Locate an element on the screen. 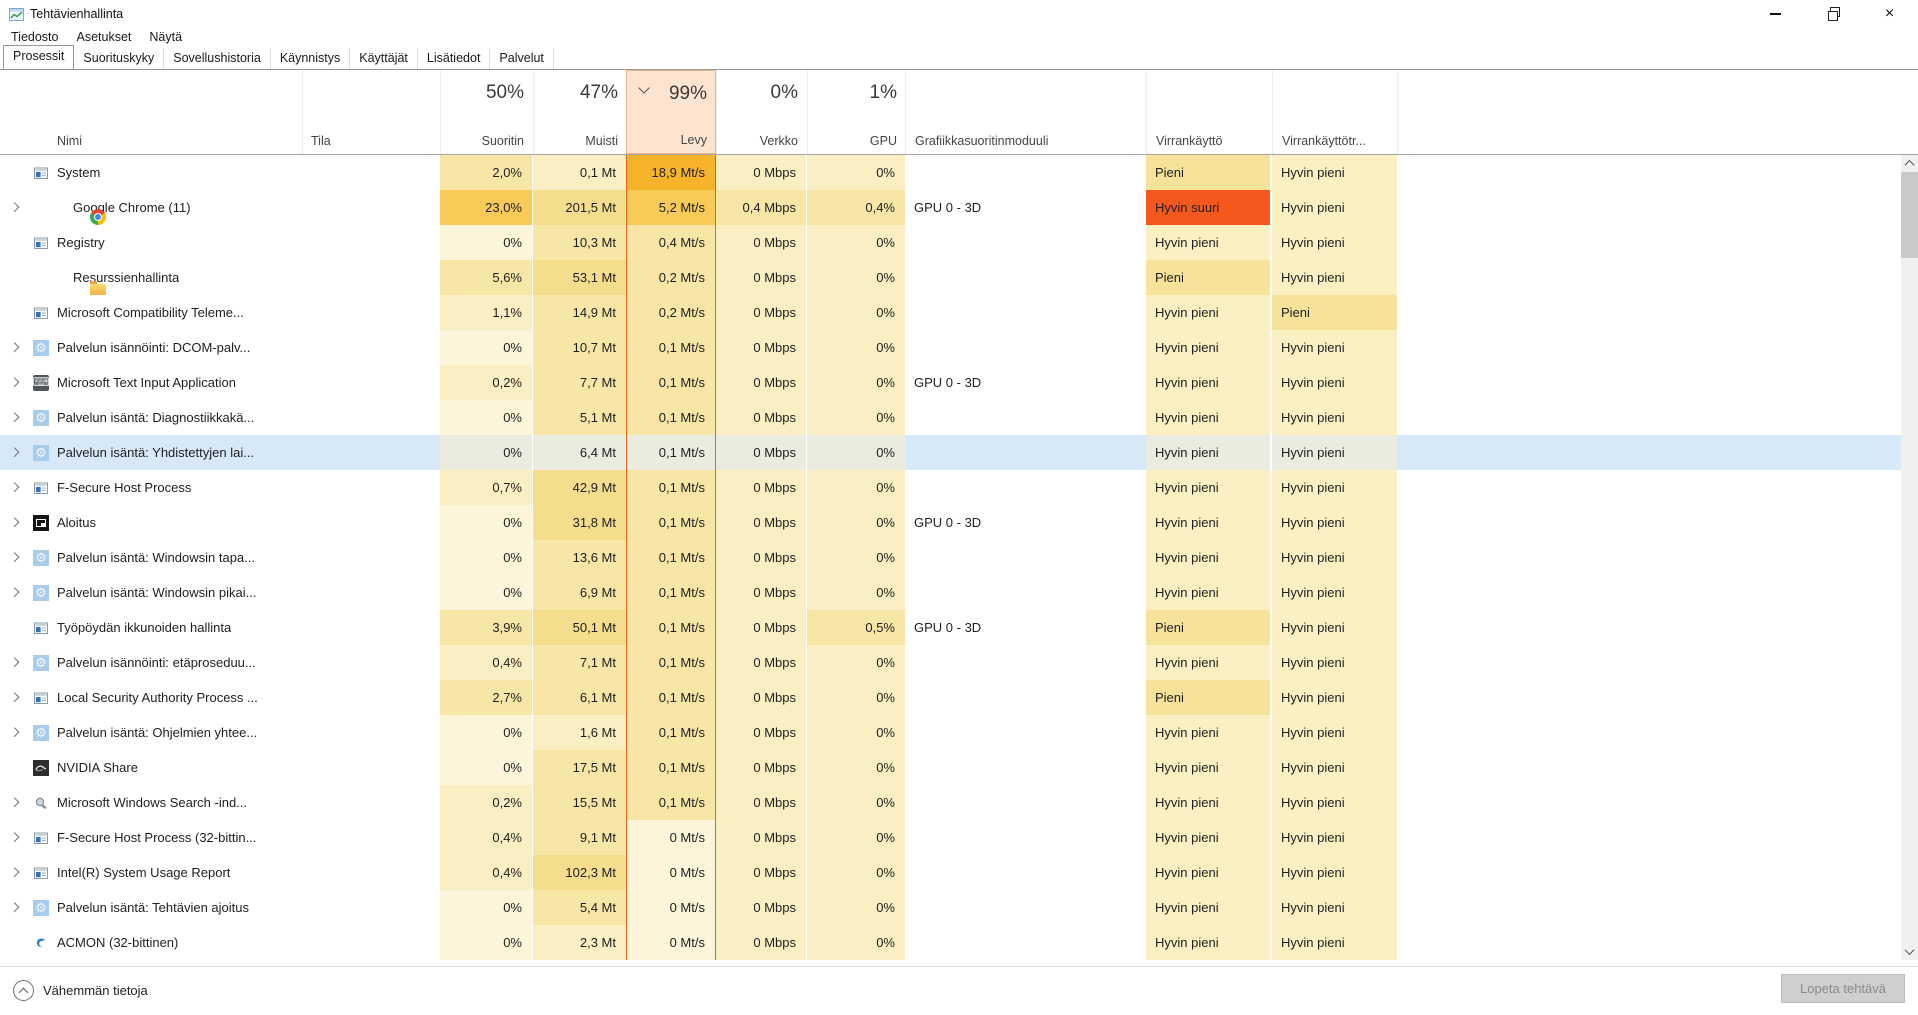 The height and width of the screenshot is (1015, 1918). menu-item-näytä: Näytä is located at coordinates (166, 37).